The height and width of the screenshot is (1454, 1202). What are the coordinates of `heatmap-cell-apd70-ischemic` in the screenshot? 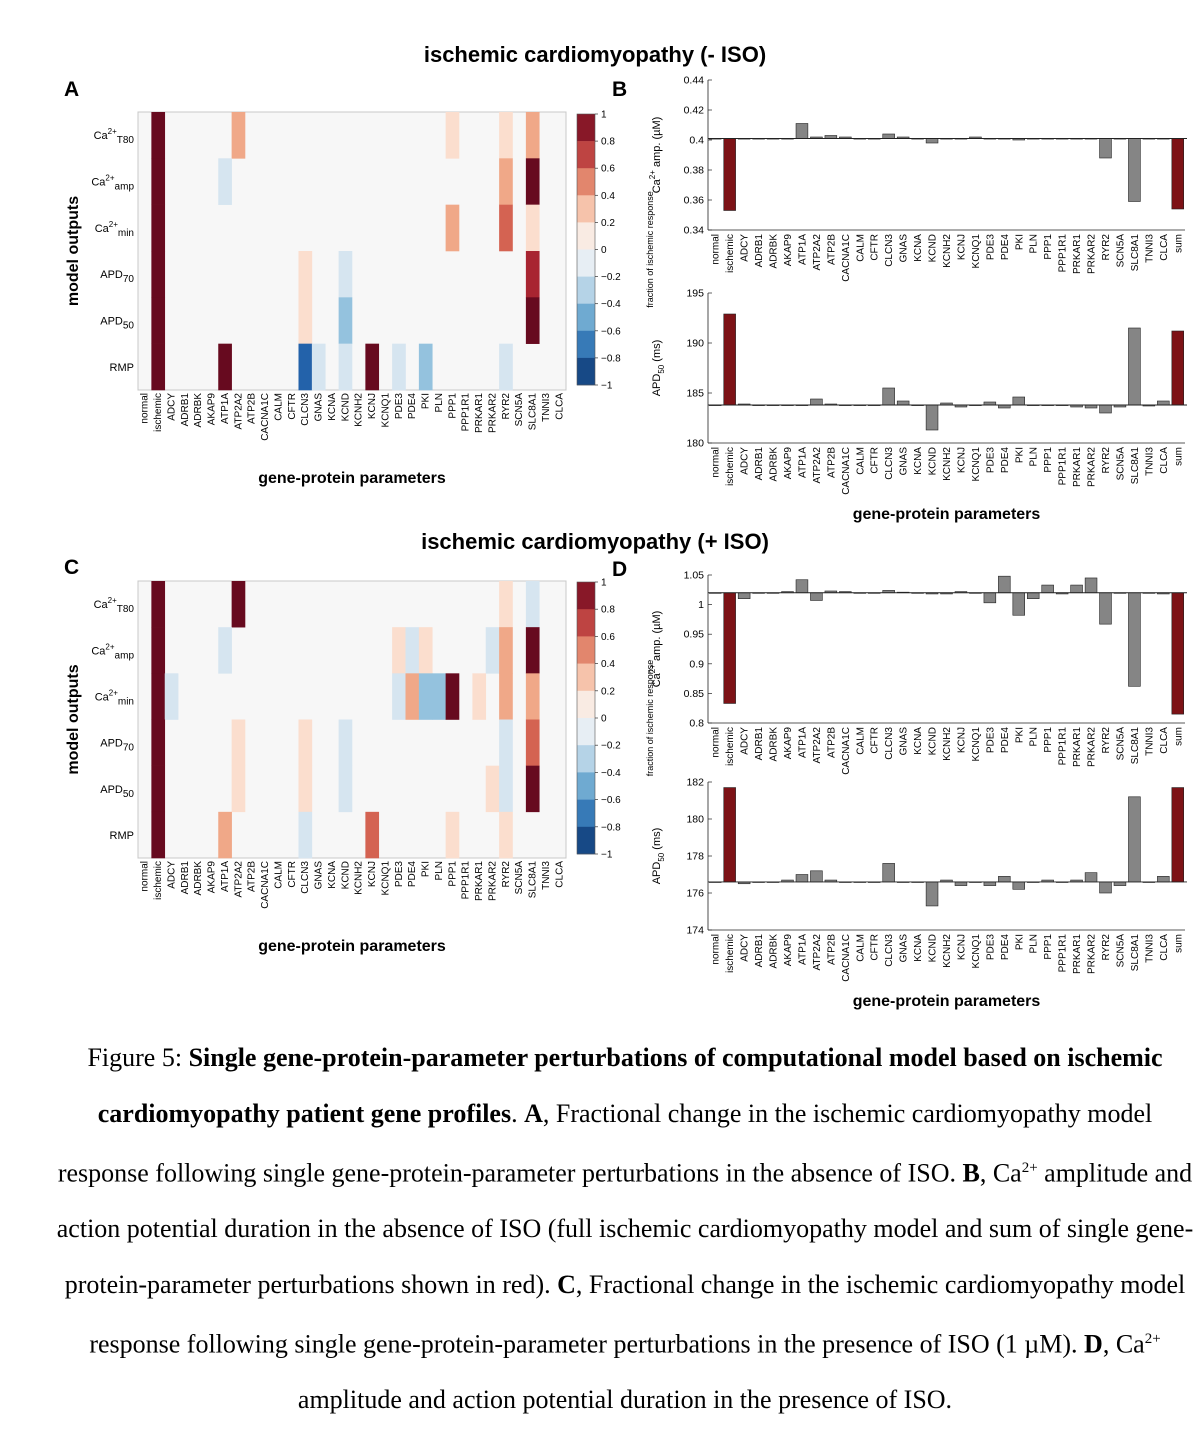 It's located at (158, 742).